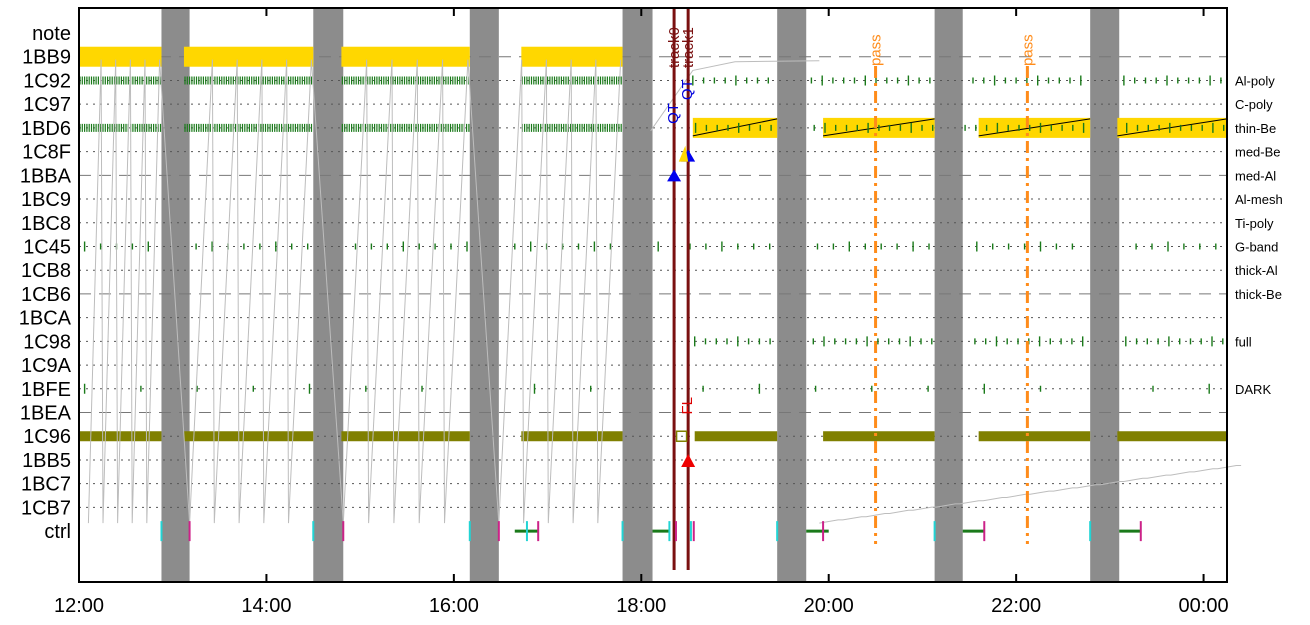 This screenshot has height=625, width=1310. I want to click on row-label-1BB9: 1BB9, so click(46, 58).